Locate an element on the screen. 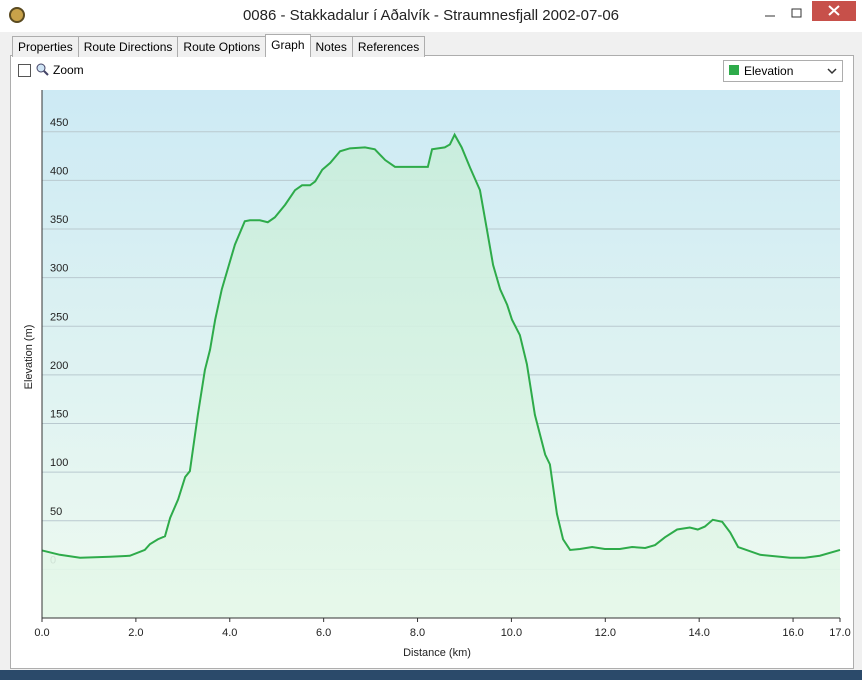 This screenshot has width=862, height=680. x-tick-label: 10.0 is located at coordinates (511, 633).